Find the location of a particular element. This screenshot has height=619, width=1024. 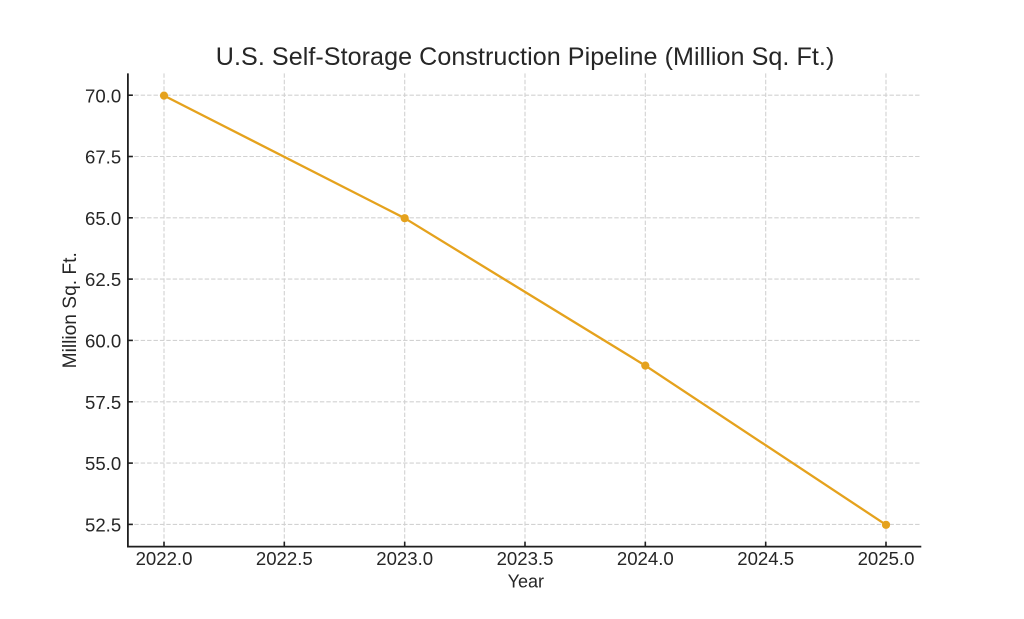

svg-text: 2022.0 is located at coordinates (164, 558).